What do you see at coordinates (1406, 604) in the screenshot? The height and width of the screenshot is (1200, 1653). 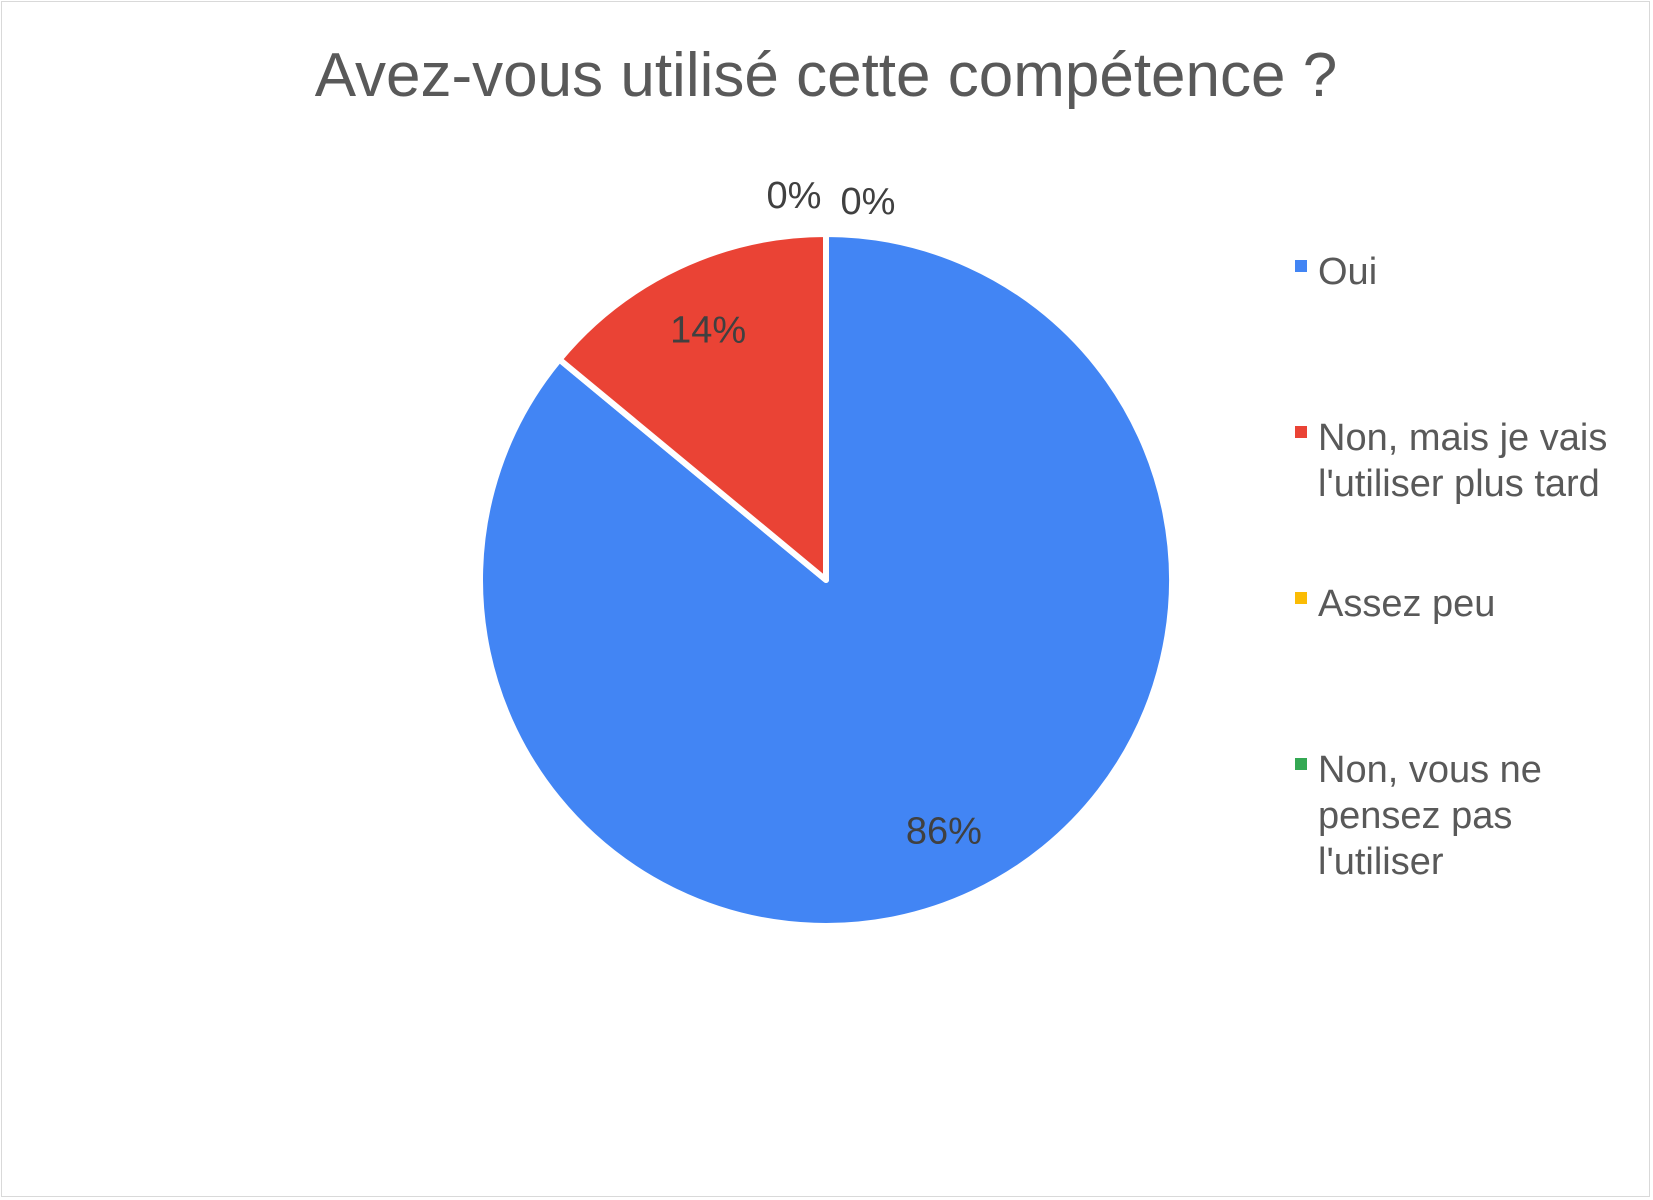 I see `legend-label: Assez peu` at bounding box center [1406, 604].